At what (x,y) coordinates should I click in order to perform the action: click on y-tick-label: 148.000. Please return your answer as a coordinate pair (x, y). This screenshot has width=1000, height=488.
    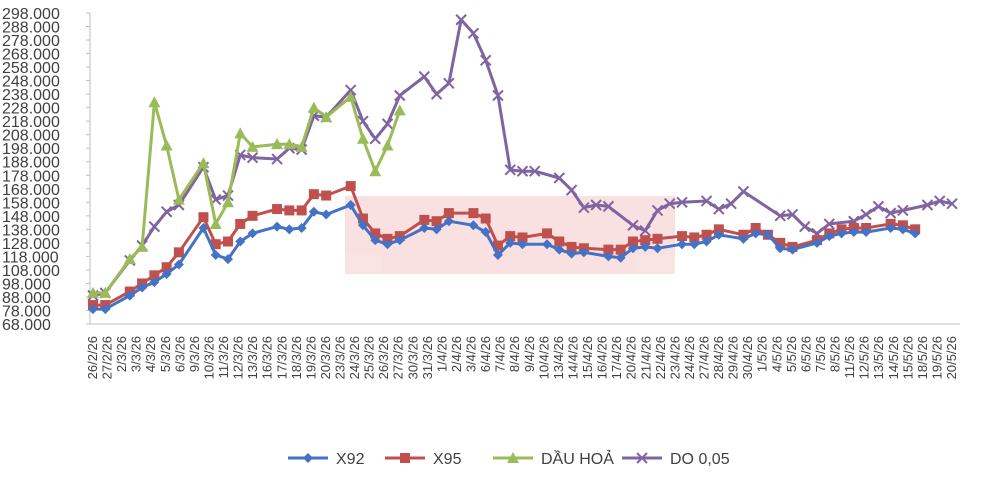
    Looking at the image, I should click on (31, 217).